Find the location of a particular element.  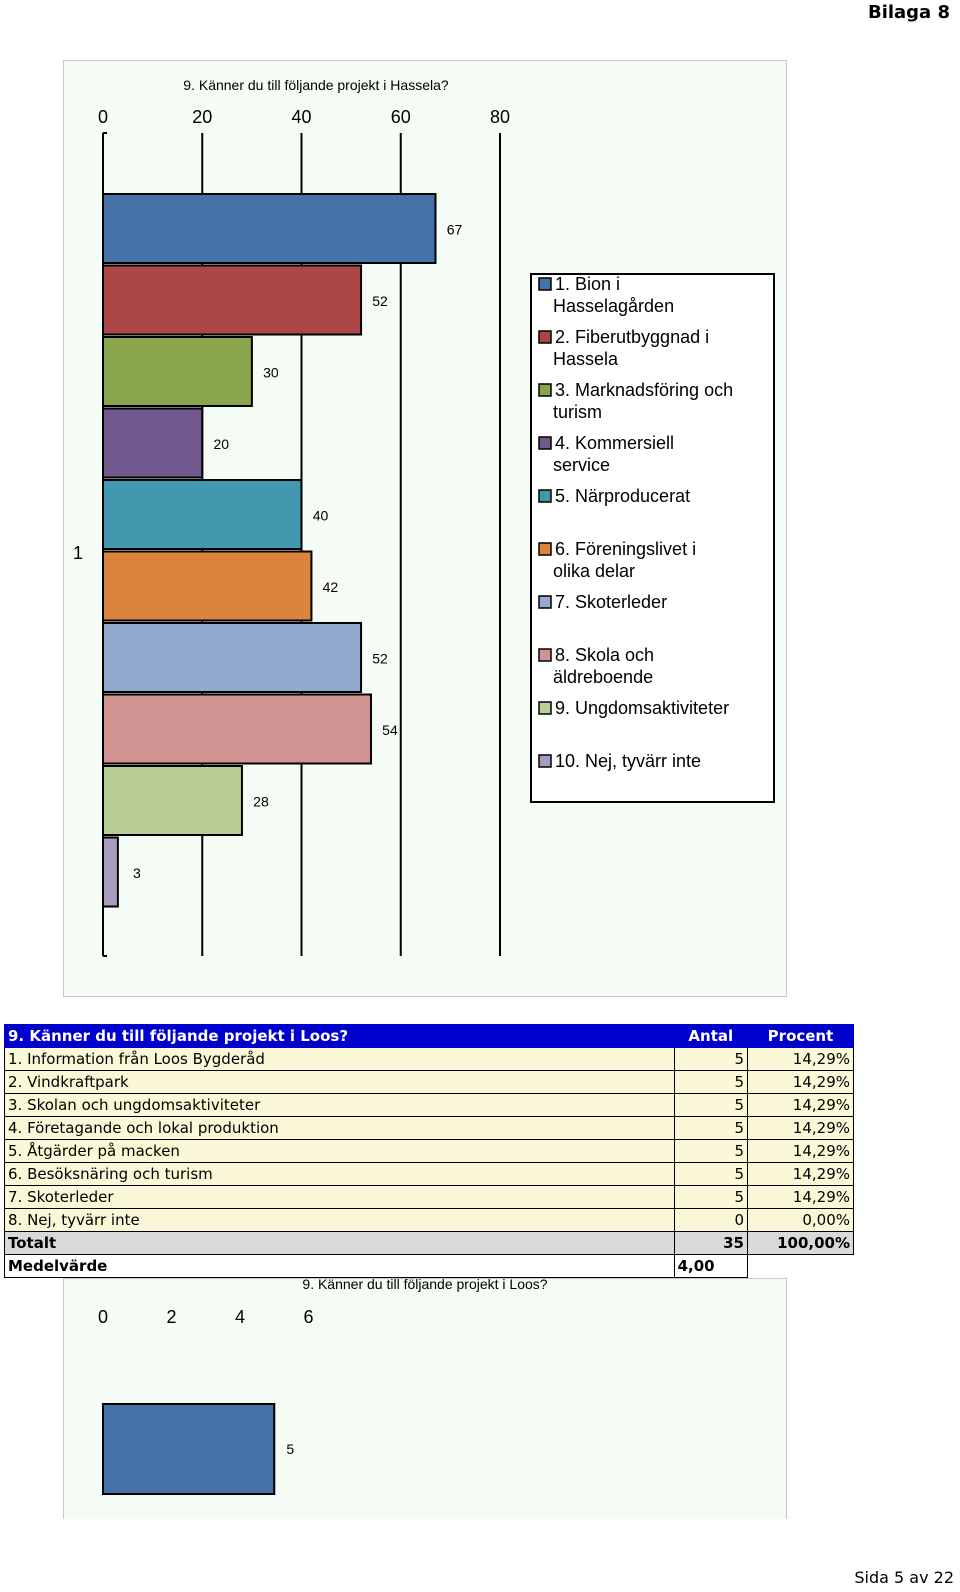

page-header: Bilaga 8 is located at coordinates (908, 12).